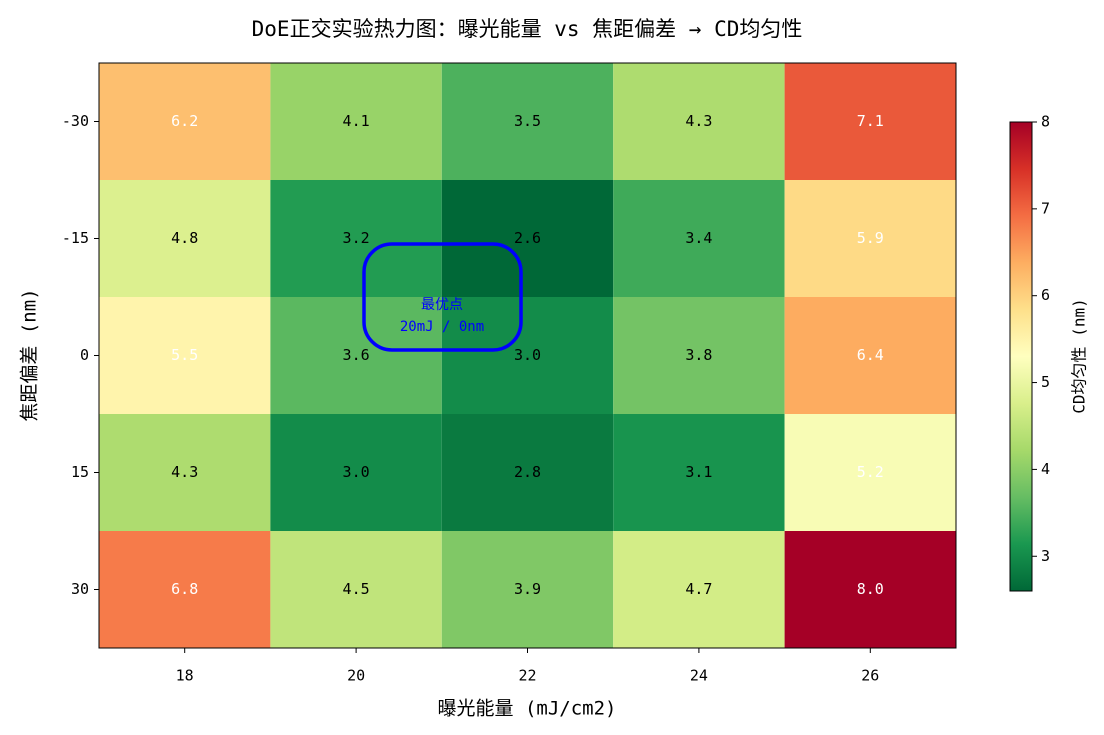  I want to click on cell-label: 3.5, so click(527, 121).